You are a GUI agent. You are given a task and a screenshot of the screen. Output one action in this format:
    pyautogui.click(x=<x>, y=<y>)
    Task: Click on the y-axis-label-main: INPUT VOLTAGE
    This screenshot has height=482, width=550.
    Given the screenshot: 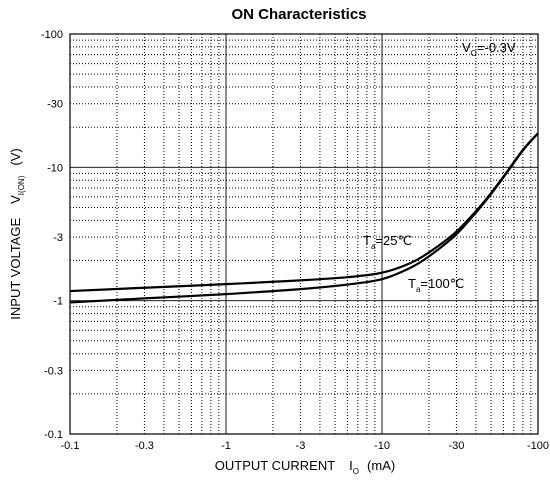 What is the action you would take?
    pyautogui.click(x=15, y=269)
    